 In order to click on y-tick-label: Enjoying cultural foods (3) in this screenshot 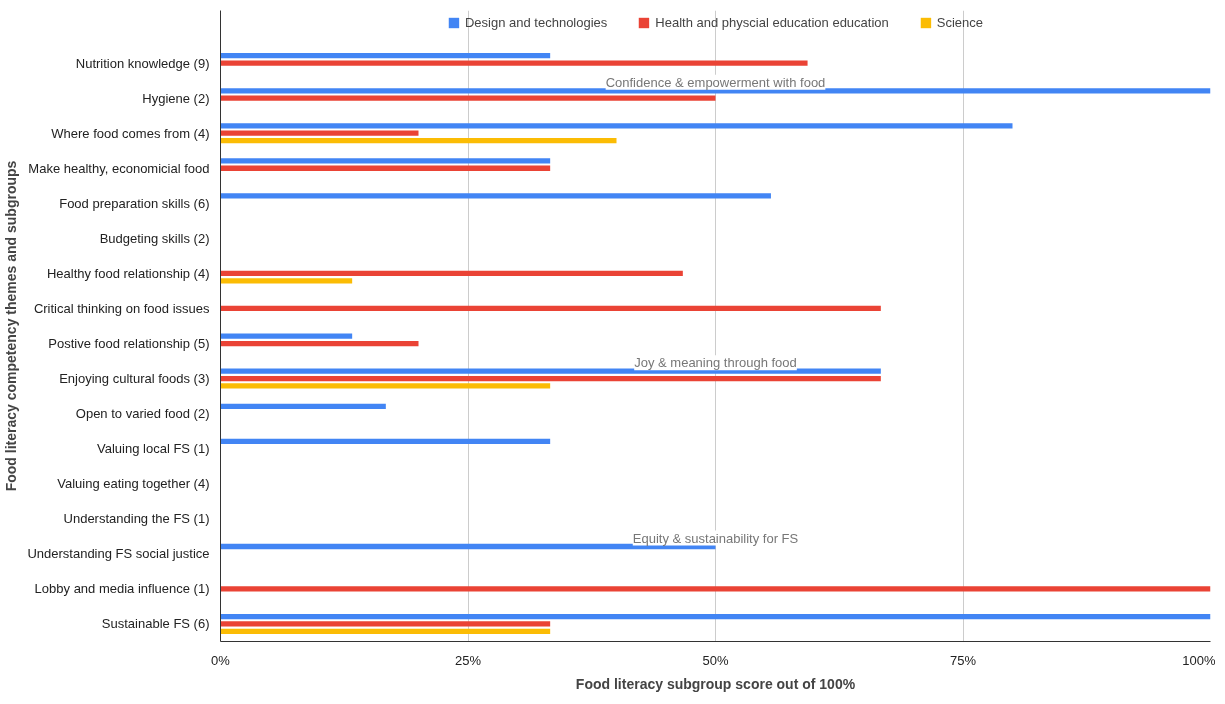, I will do `click(134, 379)`.